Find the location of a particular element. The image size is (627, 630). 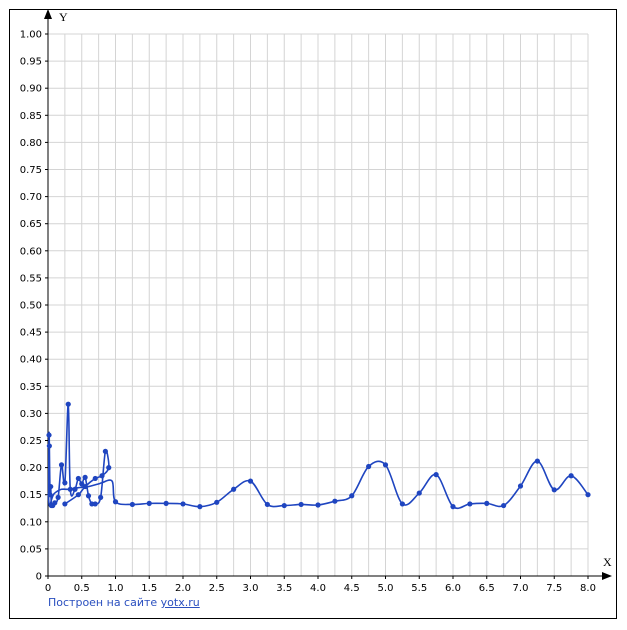

x-tick-label: 6.0 is located at coordinates (453, 588).